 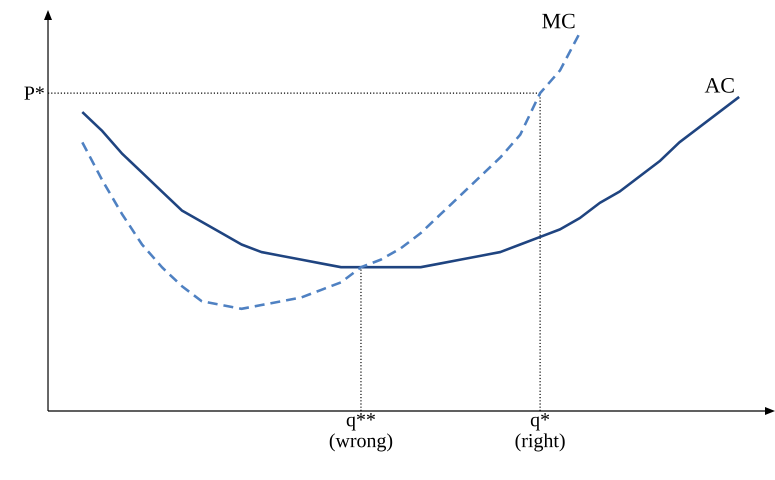 What do you see at coordinates (34, 93) in the screenshot?
I see `ref-line-label: P*` at bounding box center [34, 93].